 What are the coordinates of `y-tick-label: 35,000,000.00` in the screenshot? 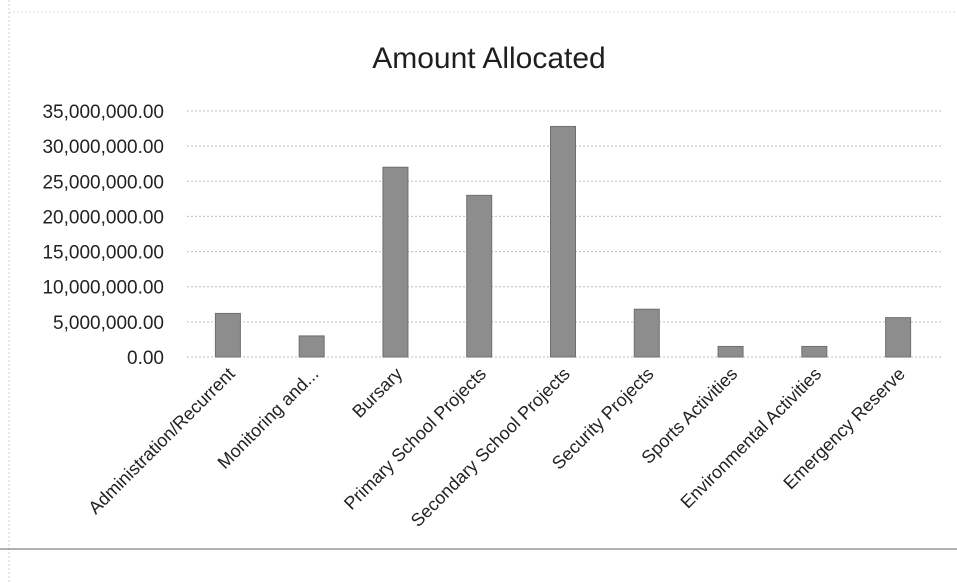 It's located at (103, 112).